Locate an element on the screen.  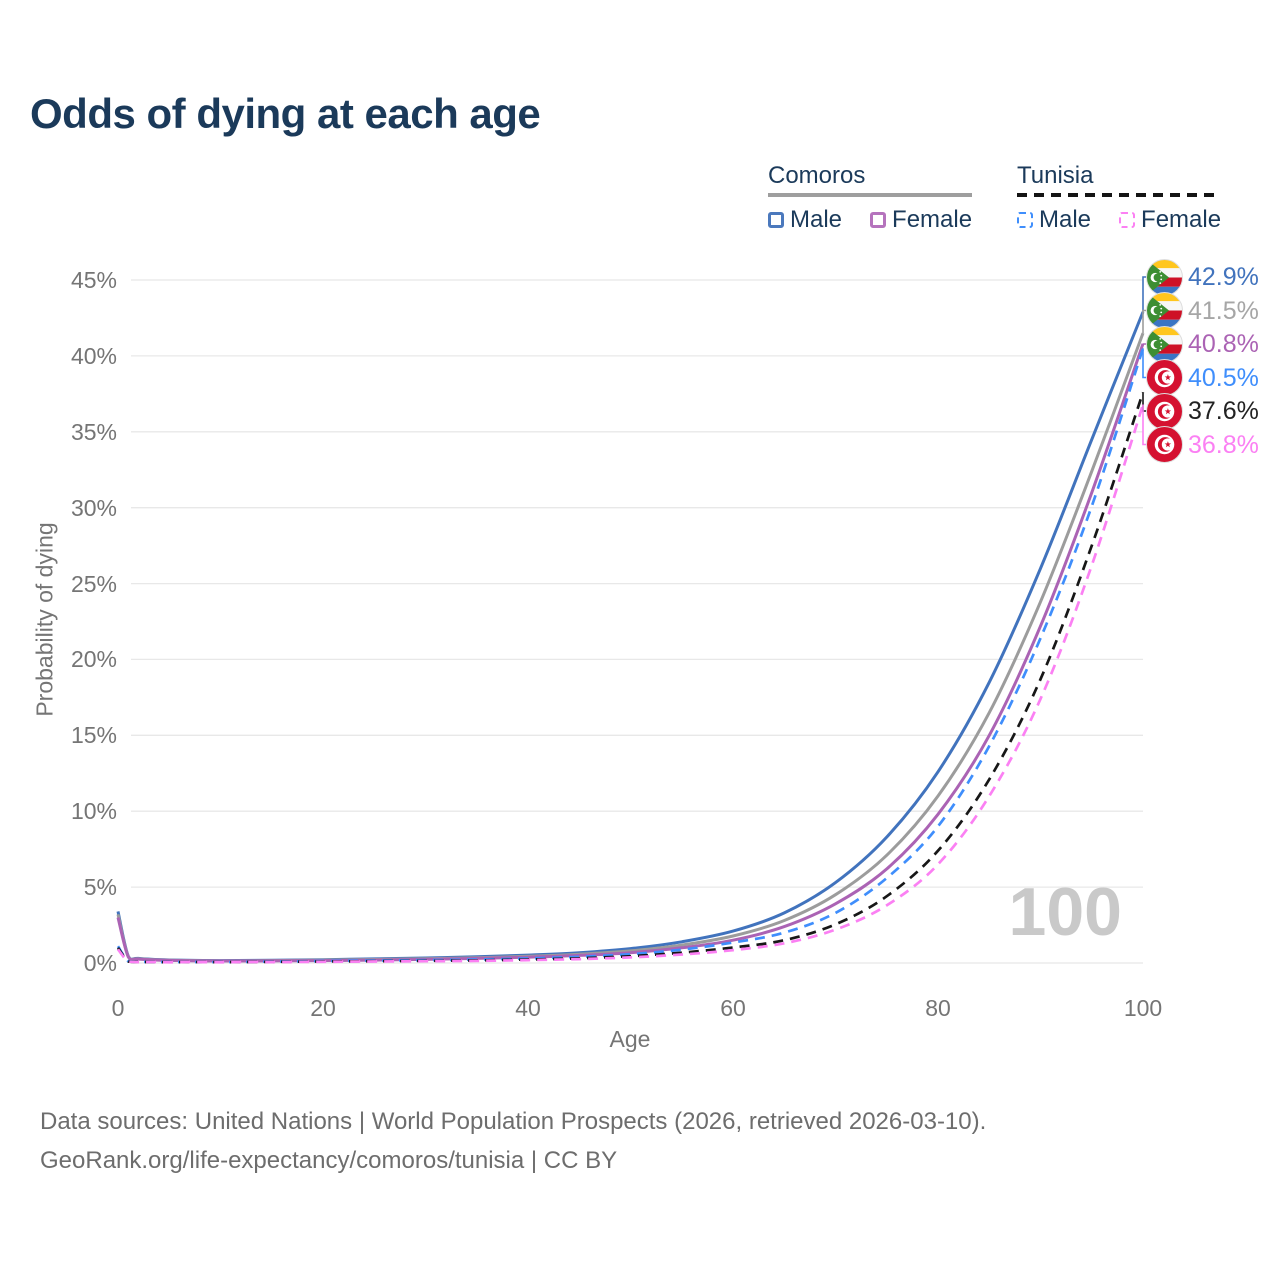
x-tick-0: 0 is located at coordinates (118, 1008).